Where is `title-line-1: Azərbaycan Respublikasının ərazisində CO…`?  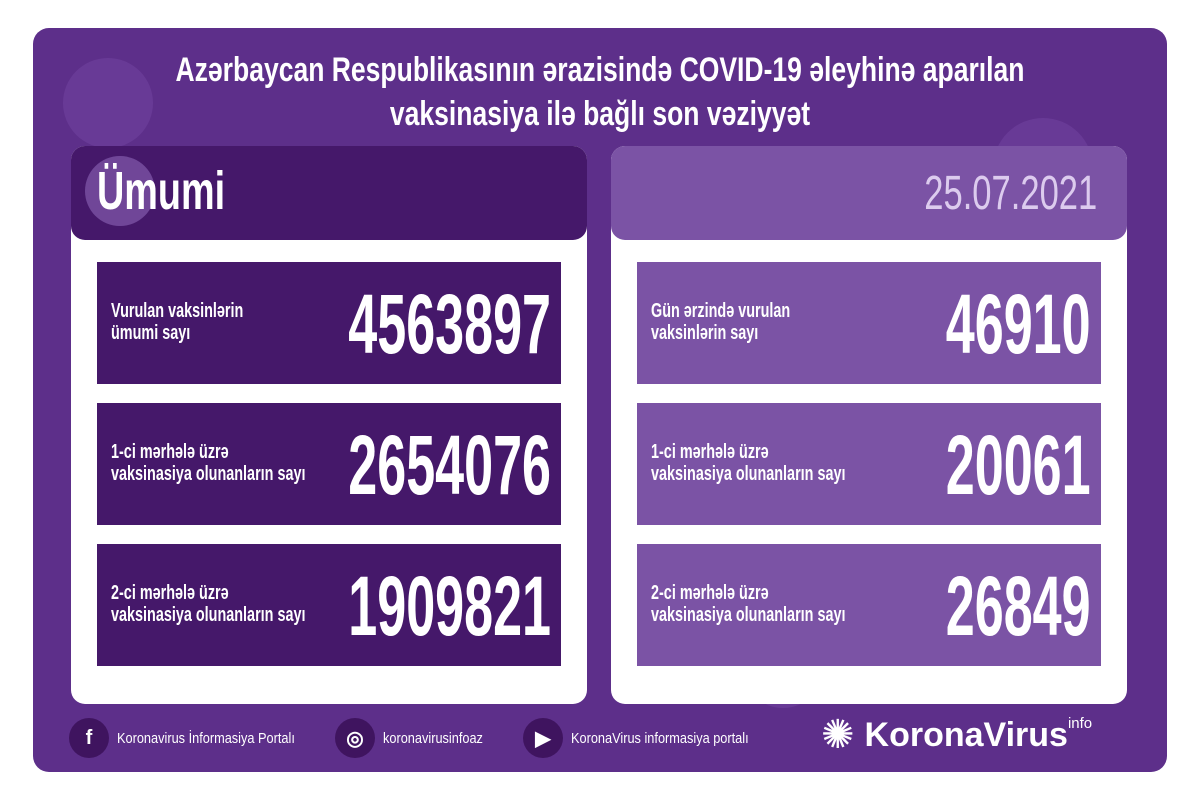
title-line-1: Azərbaycan Respublikasının ərazisində CO… is located at coordinates (600, 70).